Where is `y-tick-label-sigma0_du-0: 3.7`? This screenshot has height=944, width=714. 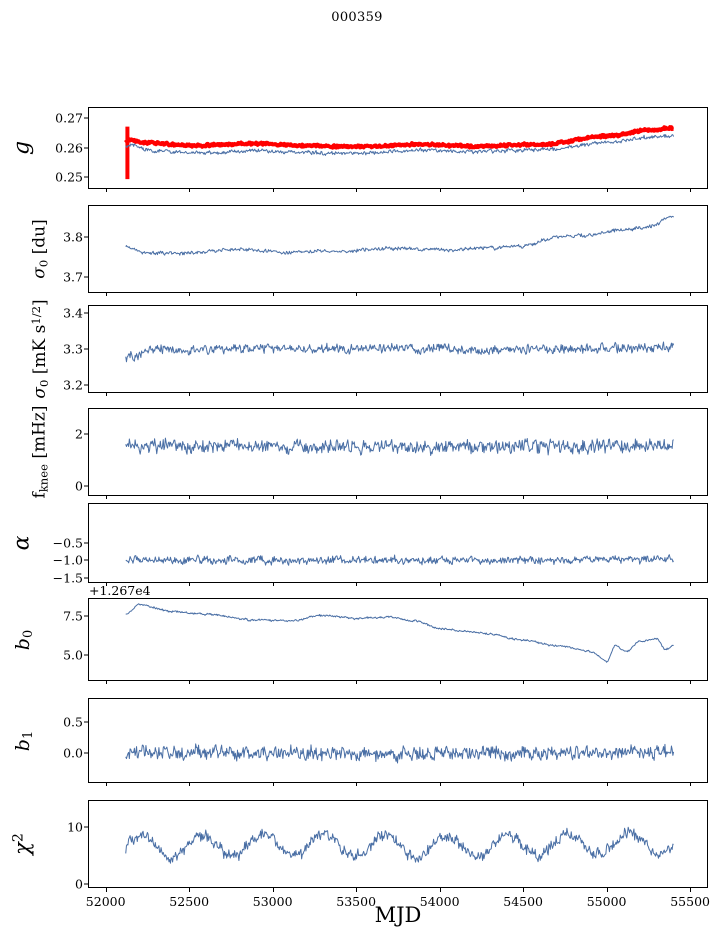
y-tick-label-sigma0_du-0: 3.7 is located at coordinates (73, 277).